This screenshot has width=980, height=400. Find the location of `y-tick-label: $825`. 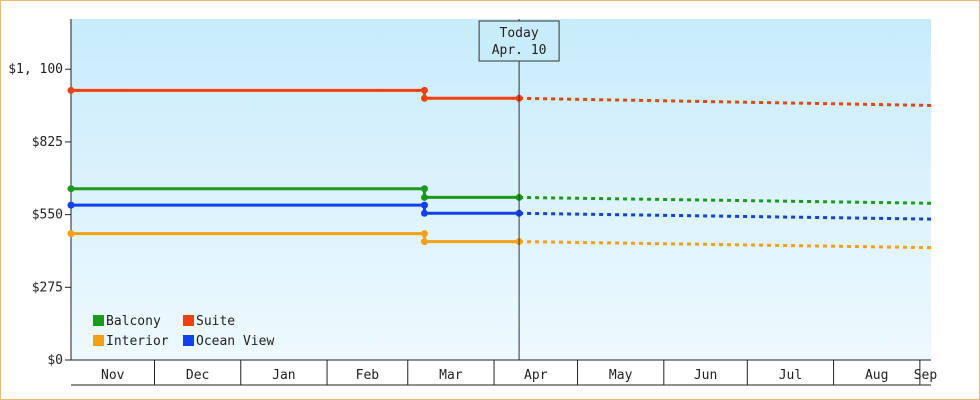

y-tick-label: $825 is located at coordinates (47, 142).